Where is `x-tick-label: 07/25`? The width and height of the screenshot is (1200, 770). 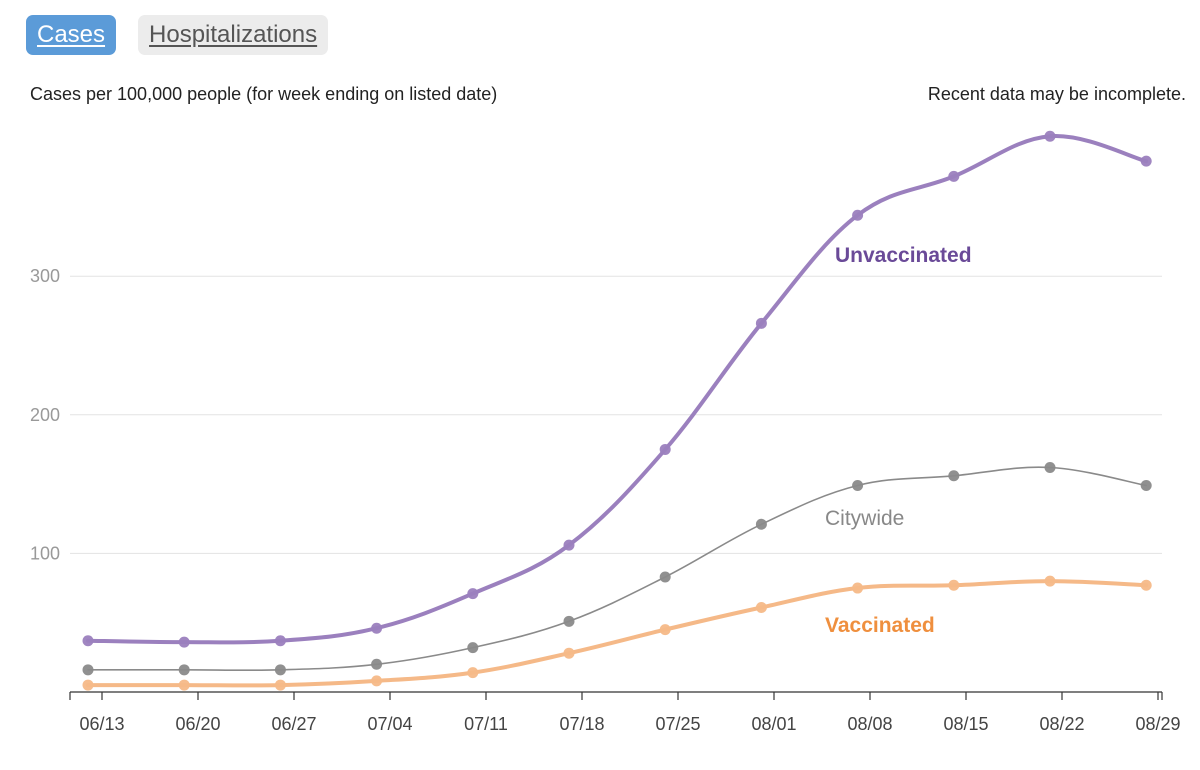 x-tick-label: 07/25 is located at coordinates (677, 724).